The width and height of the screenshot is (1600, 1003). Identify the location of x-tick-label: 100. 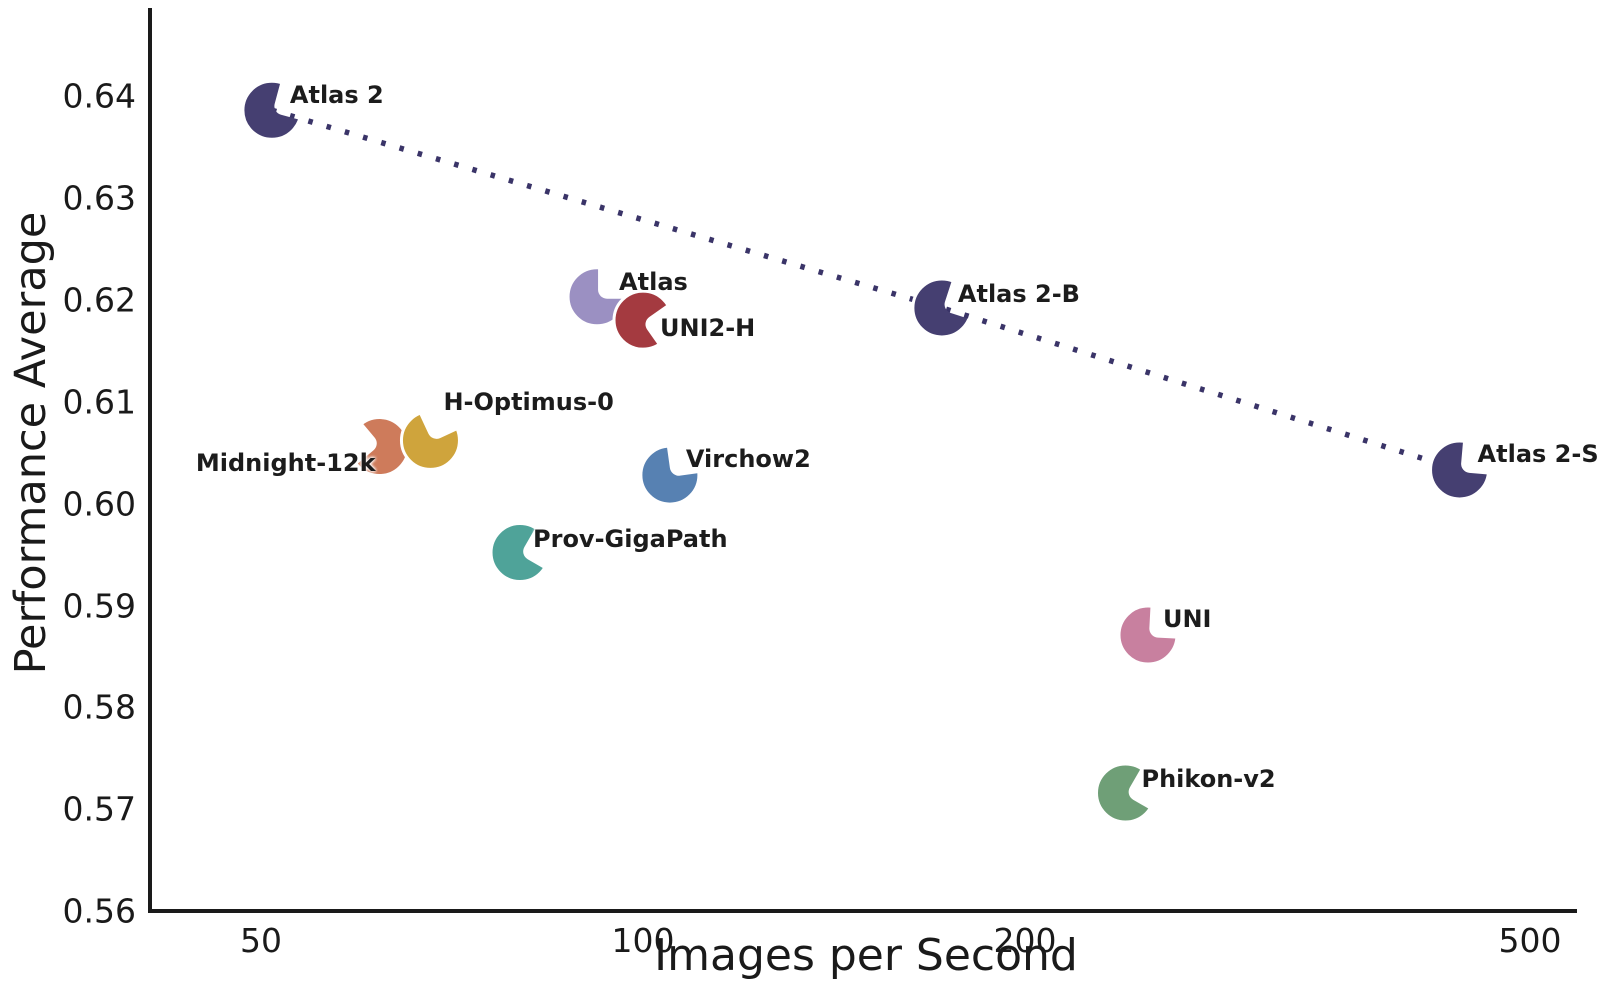
(643, 940).